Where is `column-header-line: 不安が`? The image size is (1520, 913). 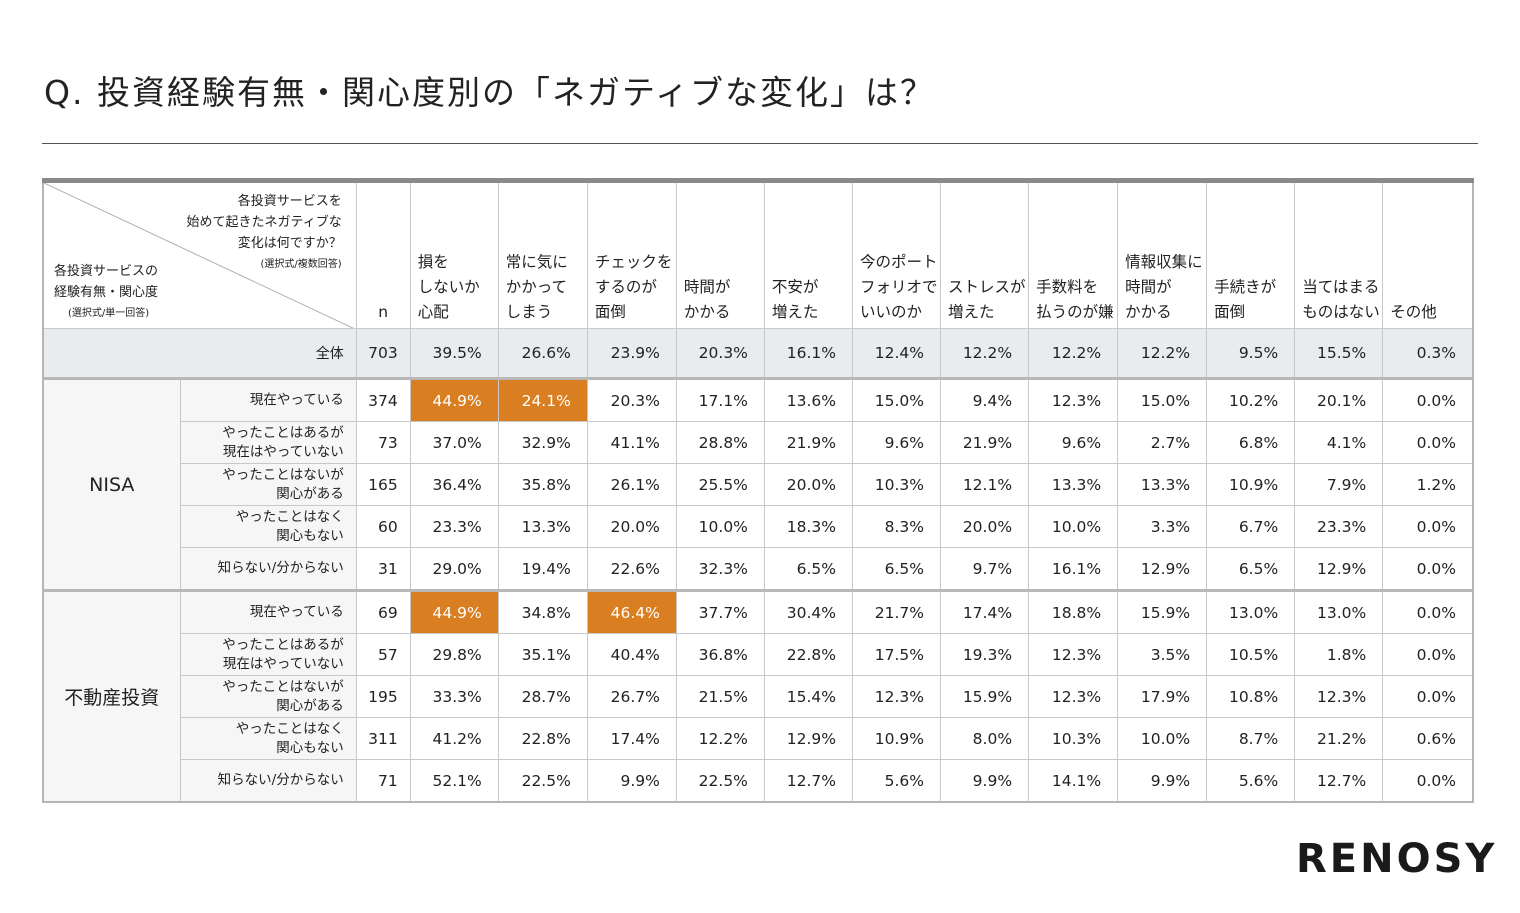
column-header-line: 不安が is located at coordinates (795, 287).